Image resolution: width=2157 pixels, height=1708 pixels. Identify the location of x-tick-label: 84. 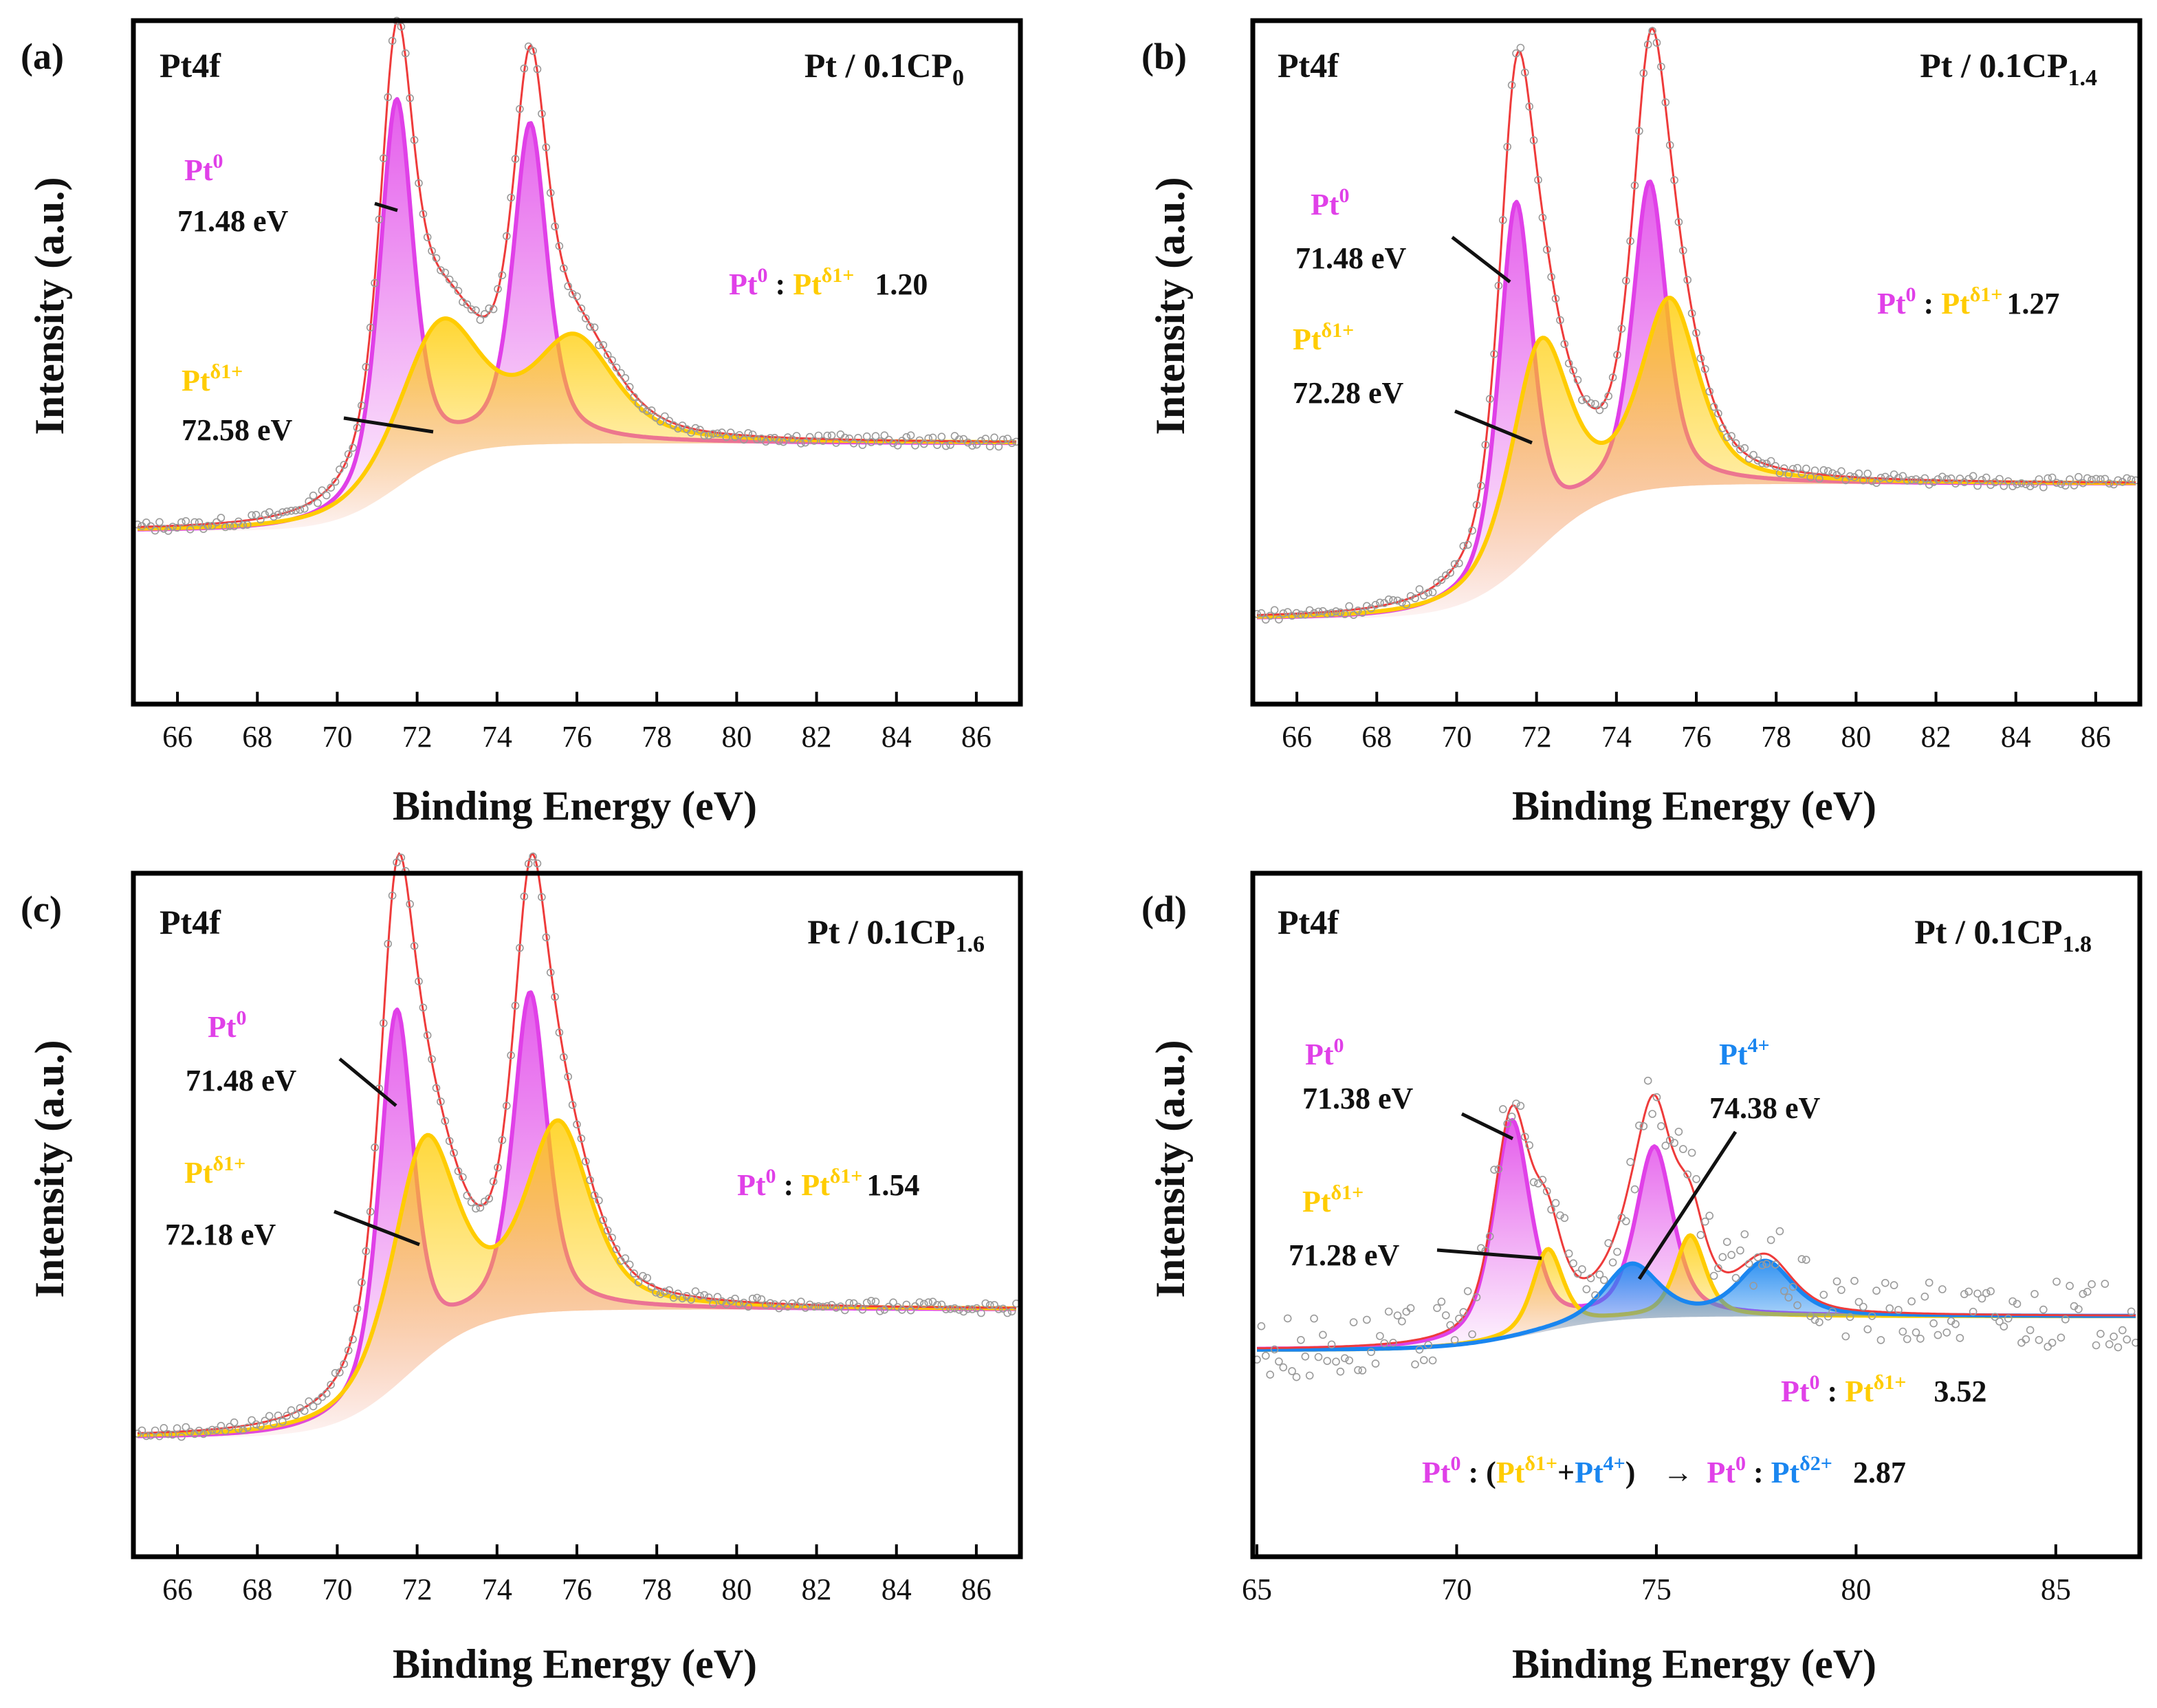
(897, 1589).